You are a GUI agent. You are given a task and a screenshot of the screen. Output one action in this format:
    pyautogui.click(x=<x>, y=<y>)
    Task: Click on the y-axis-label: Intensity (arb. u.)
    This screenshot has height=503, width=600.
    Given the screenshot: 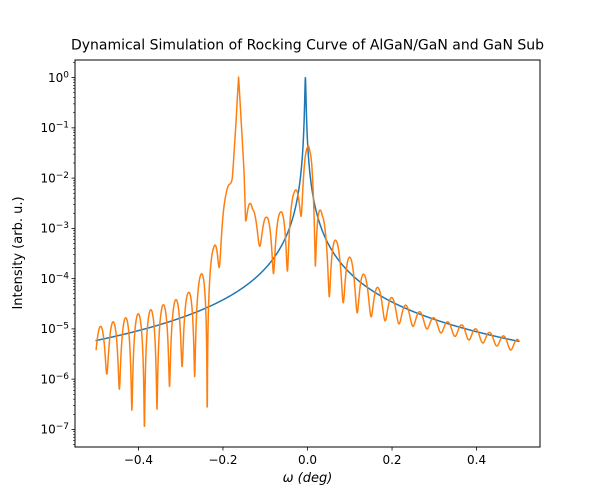 What is the action you would take?
    pyautogui.click(x=18, y=252)
    